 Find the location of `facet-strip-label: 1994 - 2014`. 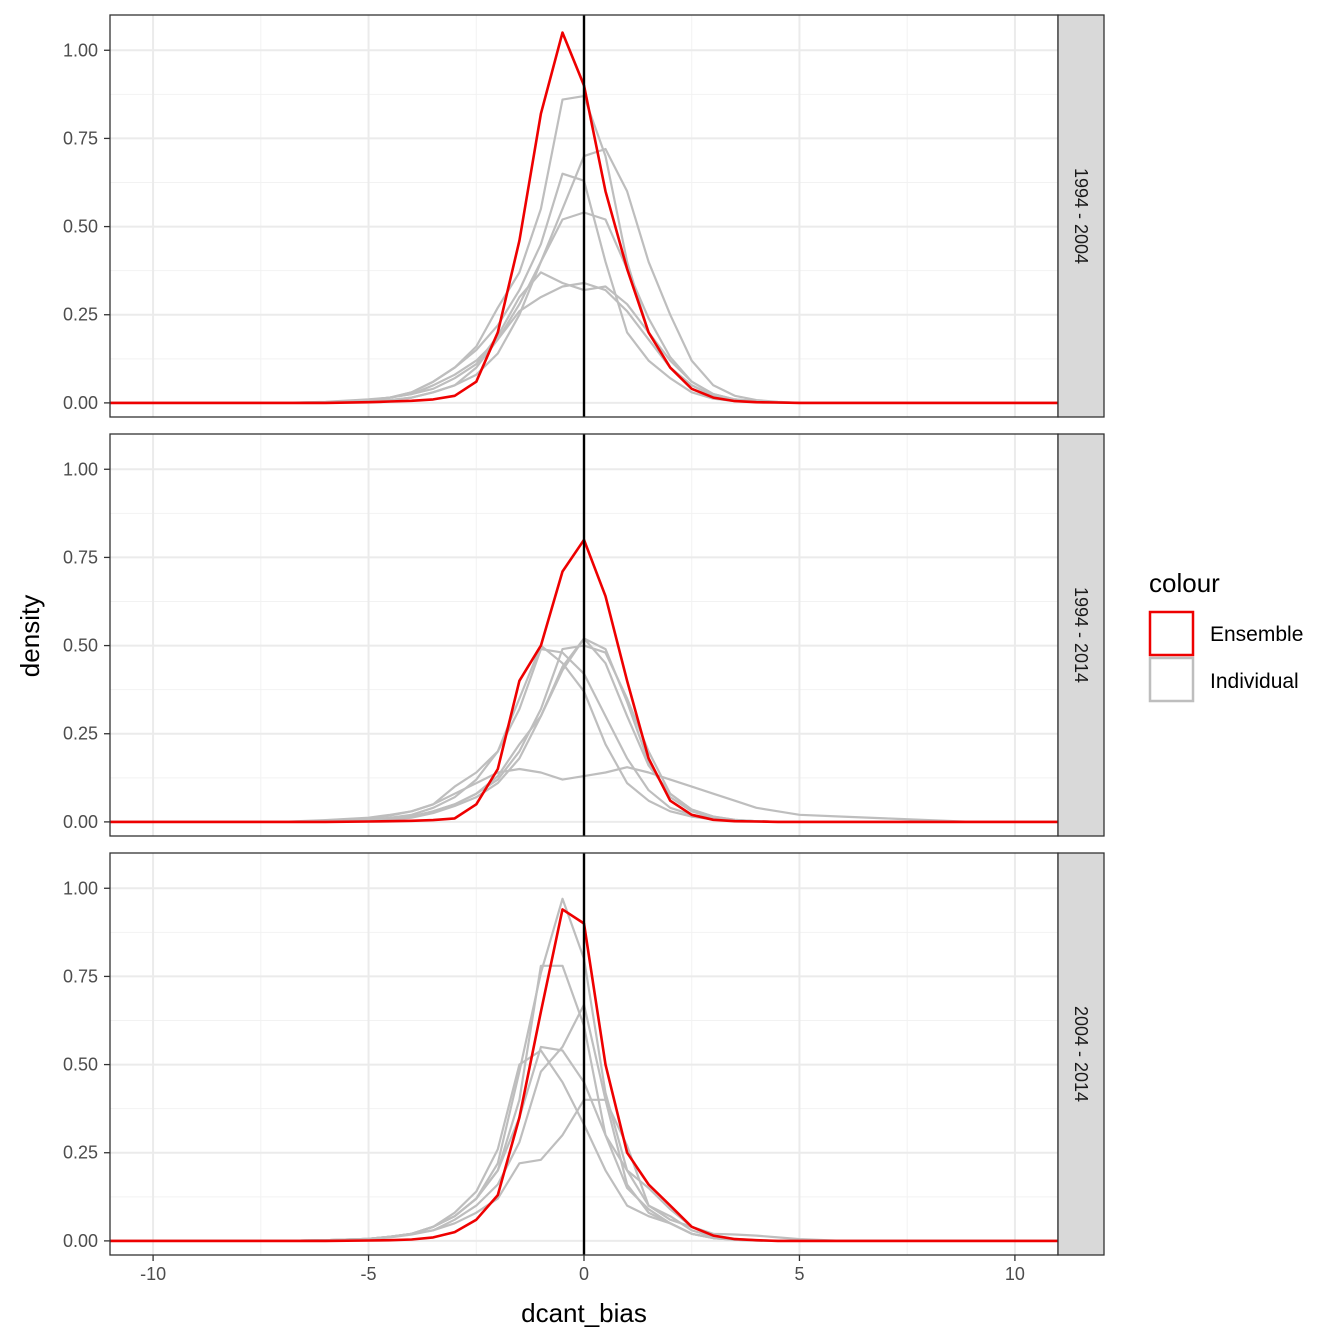

facet-strip-label: 1994 - 2014 is located at coordinates (1081, 635).